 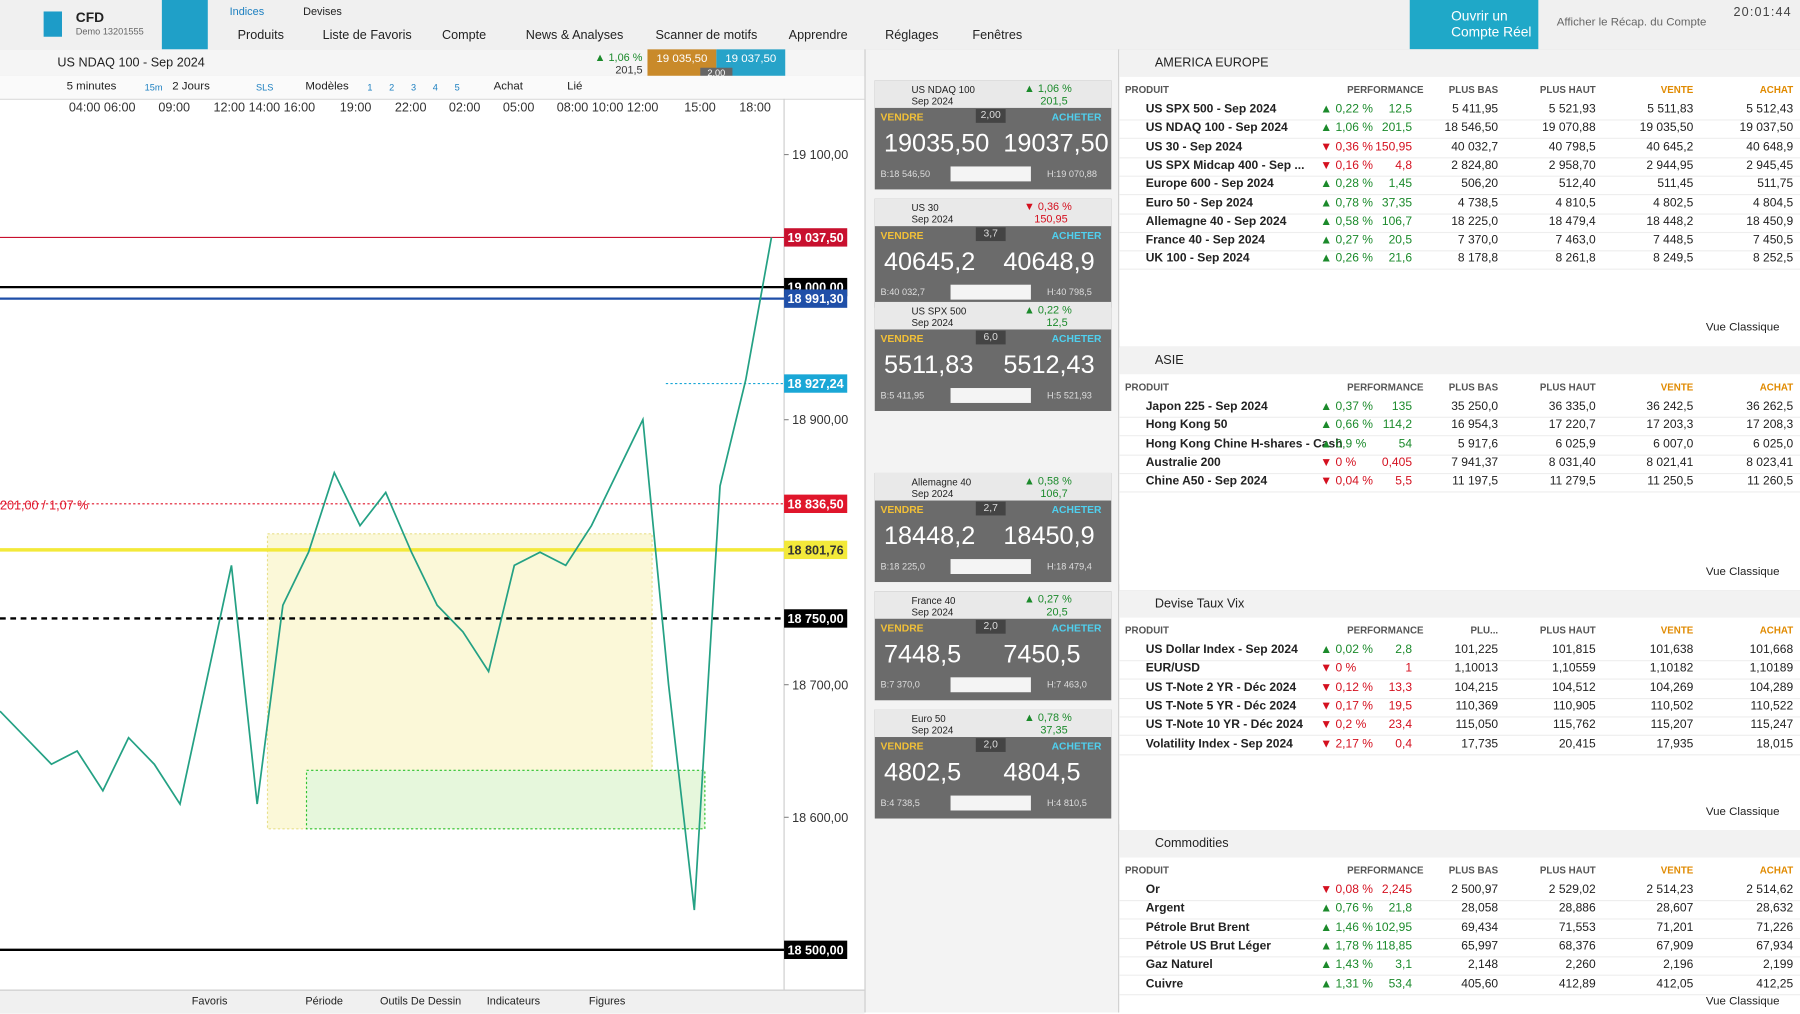 What do you see at coordinates (1191, 843) in the screenshot?
I see `panel-title: Commodities` at bounding box center [1191, 843].